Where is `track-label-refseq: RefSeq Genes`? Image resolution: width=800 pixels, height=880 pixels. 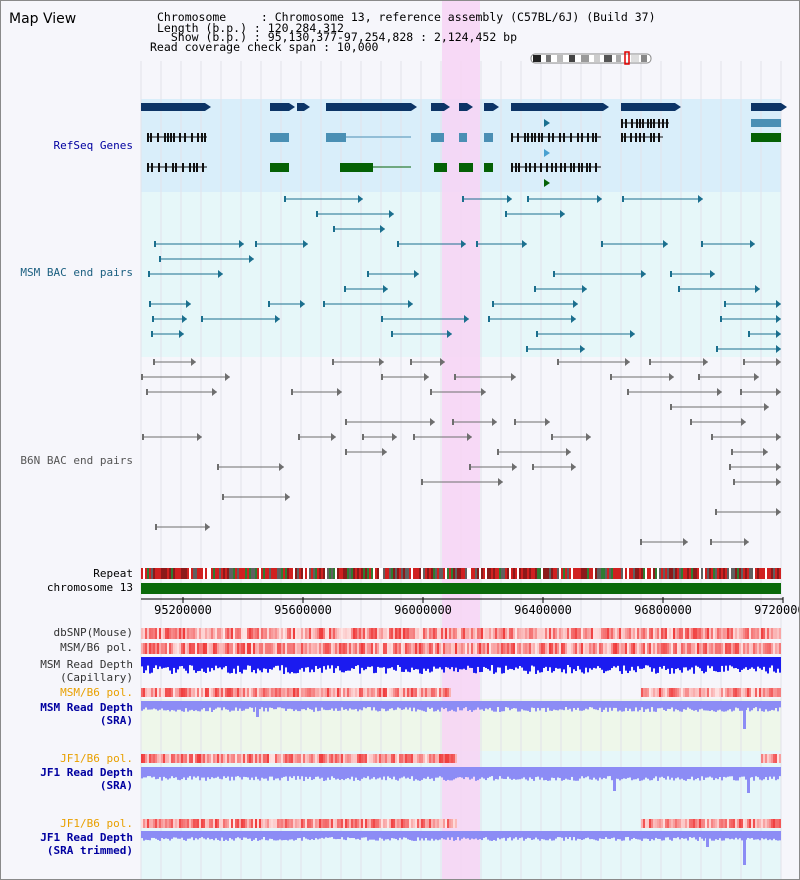
track-label-refseq: RefSeq Genes is located at coordinates (93, 145).